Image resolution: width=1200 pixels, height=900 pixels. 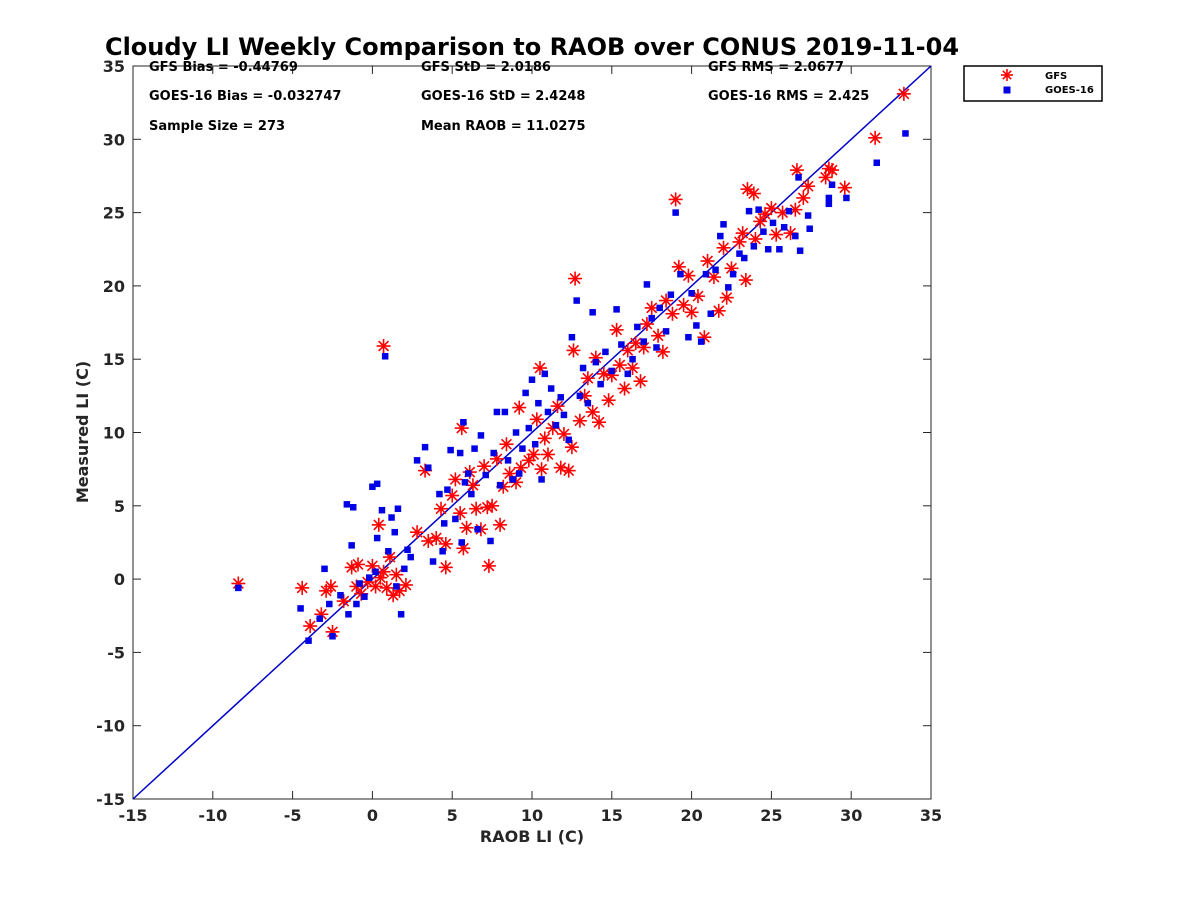 I want to click on y-tick-label: -15, so click(x=110, y=799).